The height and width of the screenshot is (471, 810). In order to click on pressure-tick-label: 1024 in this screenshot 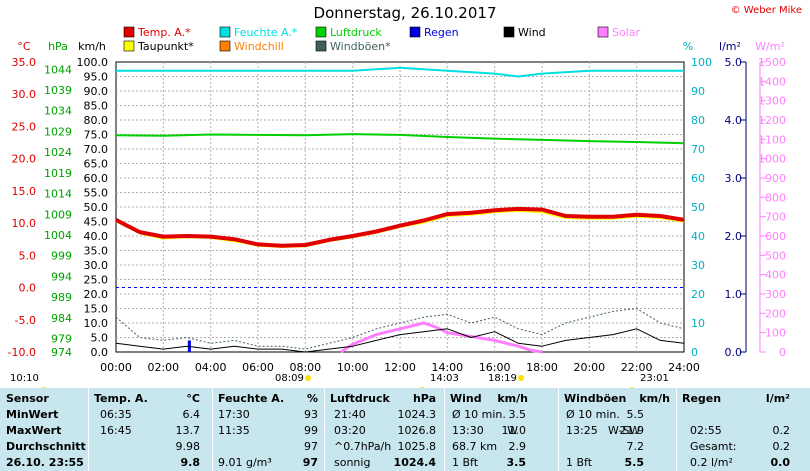, I will do `click(58, 152)`.